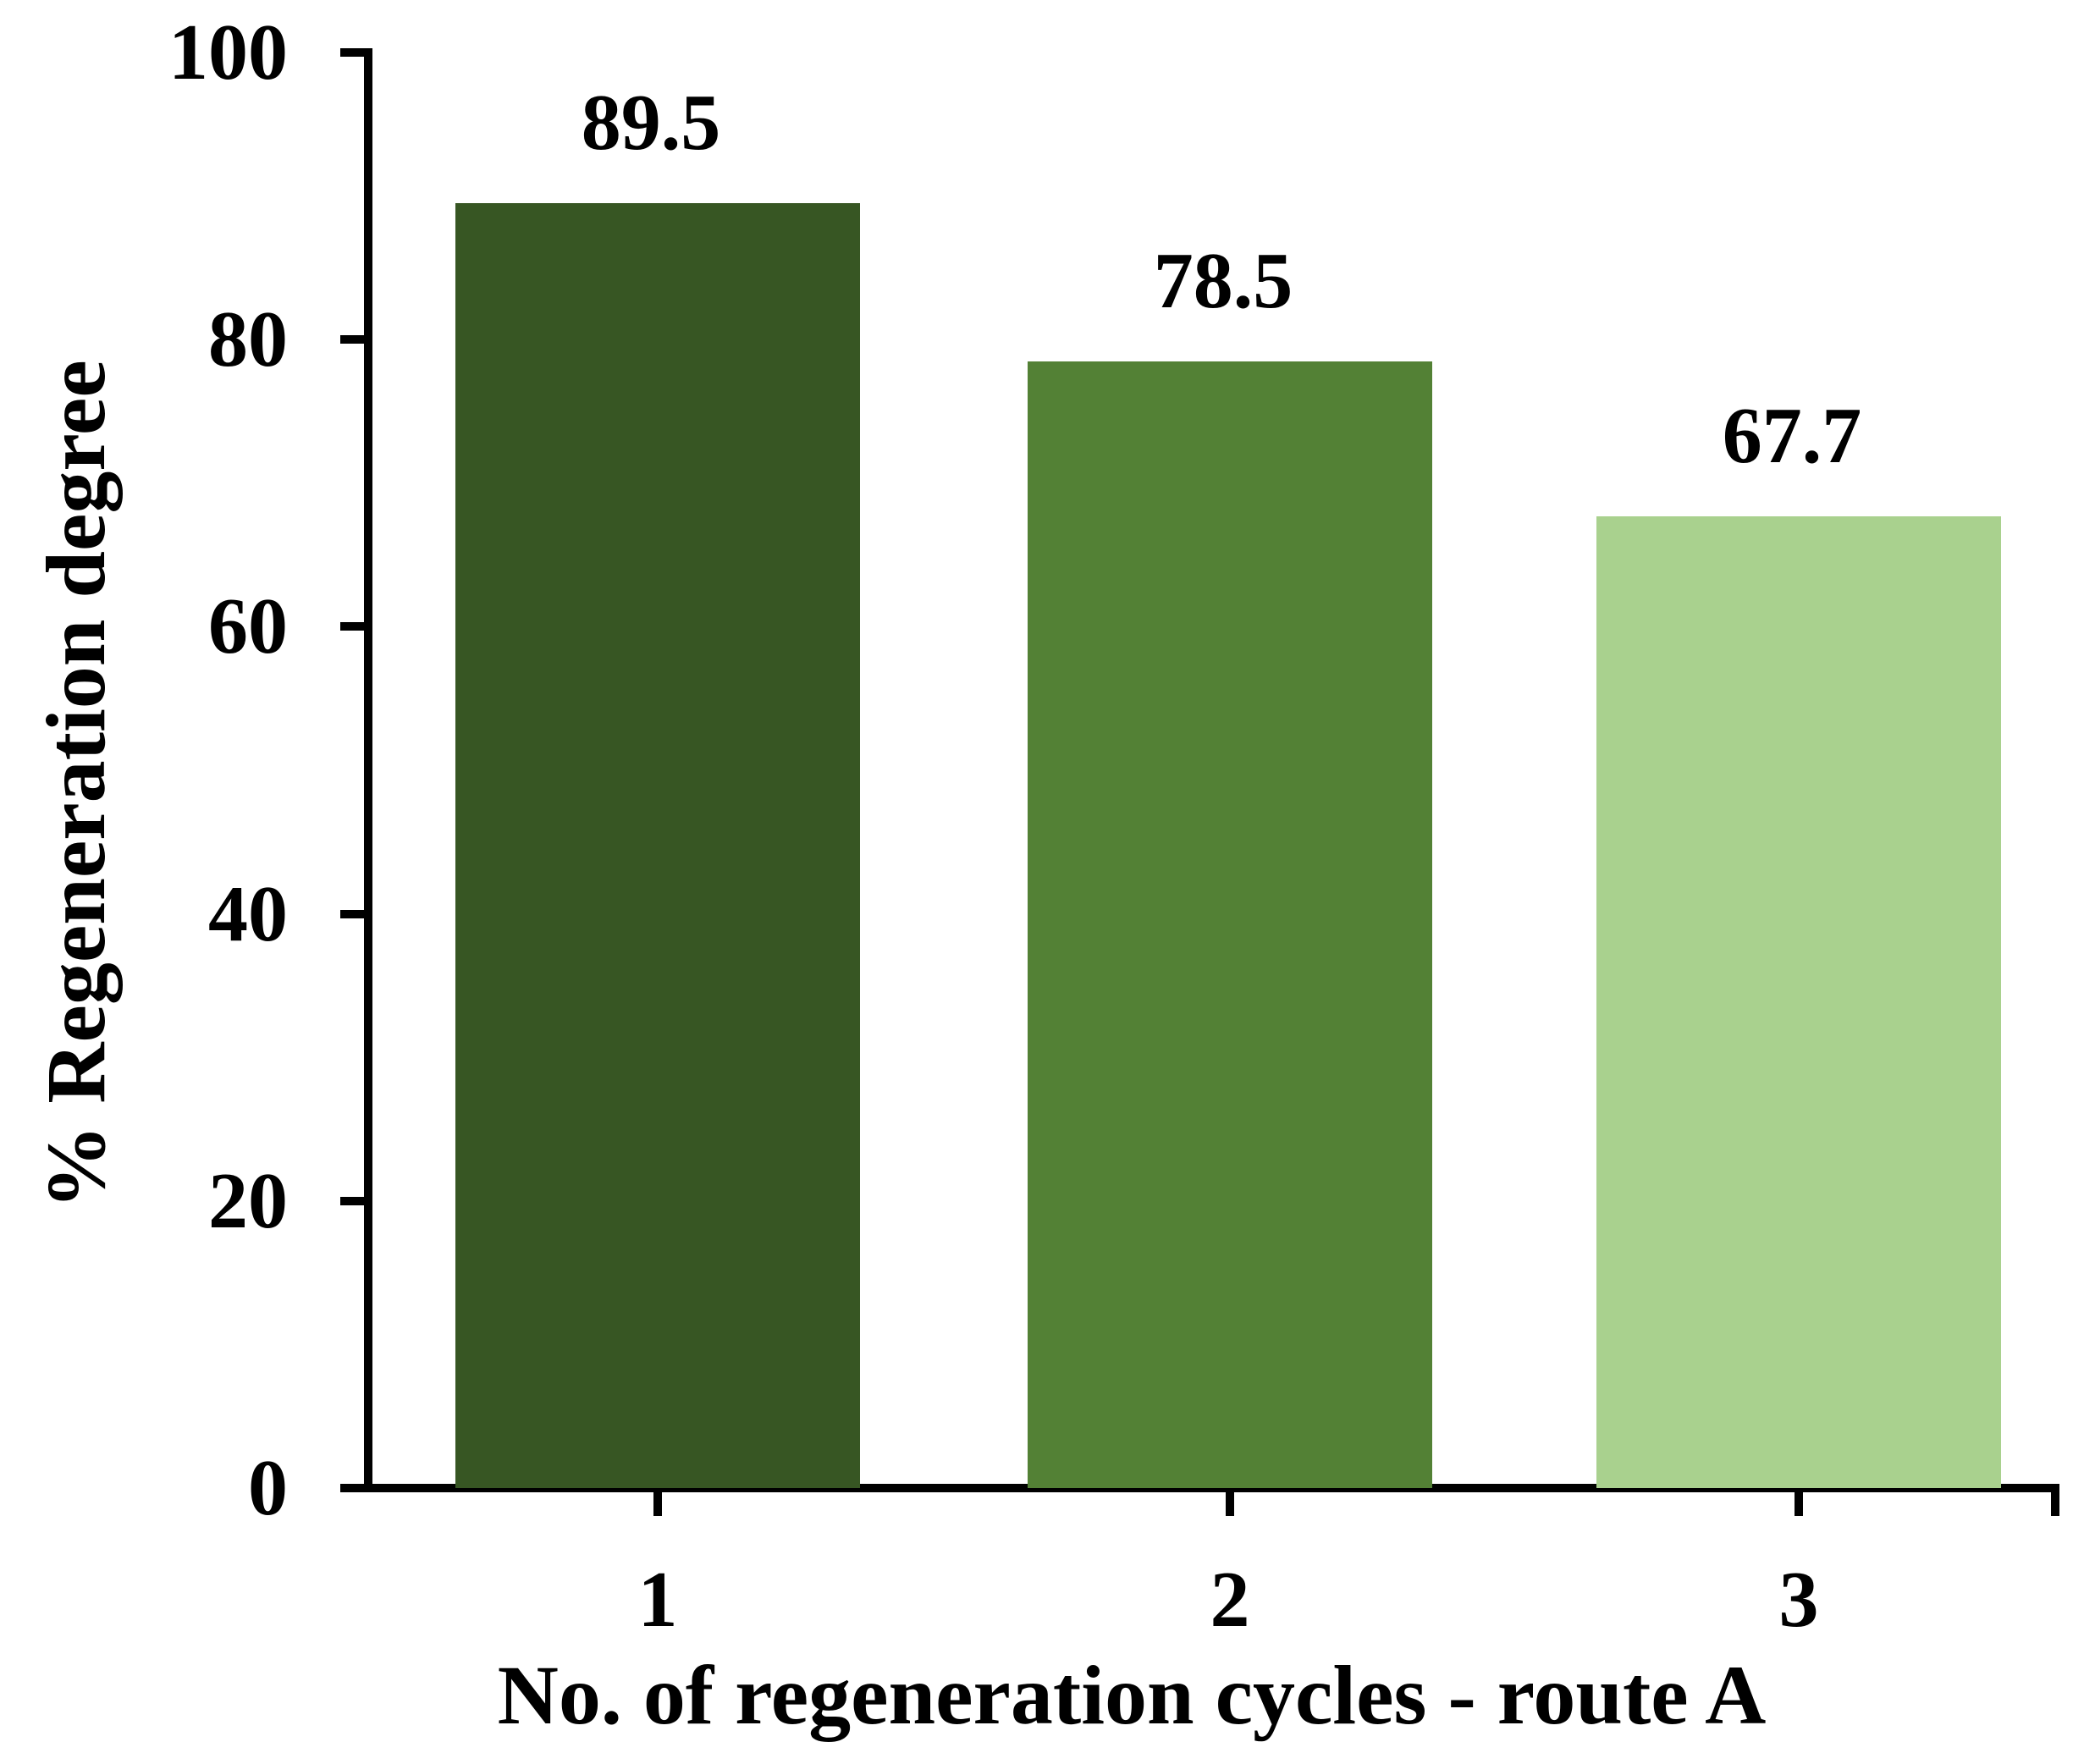 The width and height of the screenshot is (2084, 1764). Describe the element at coordinates (1799, 1600) in the screenshot. I see `x-tick-label: 3` at that location.